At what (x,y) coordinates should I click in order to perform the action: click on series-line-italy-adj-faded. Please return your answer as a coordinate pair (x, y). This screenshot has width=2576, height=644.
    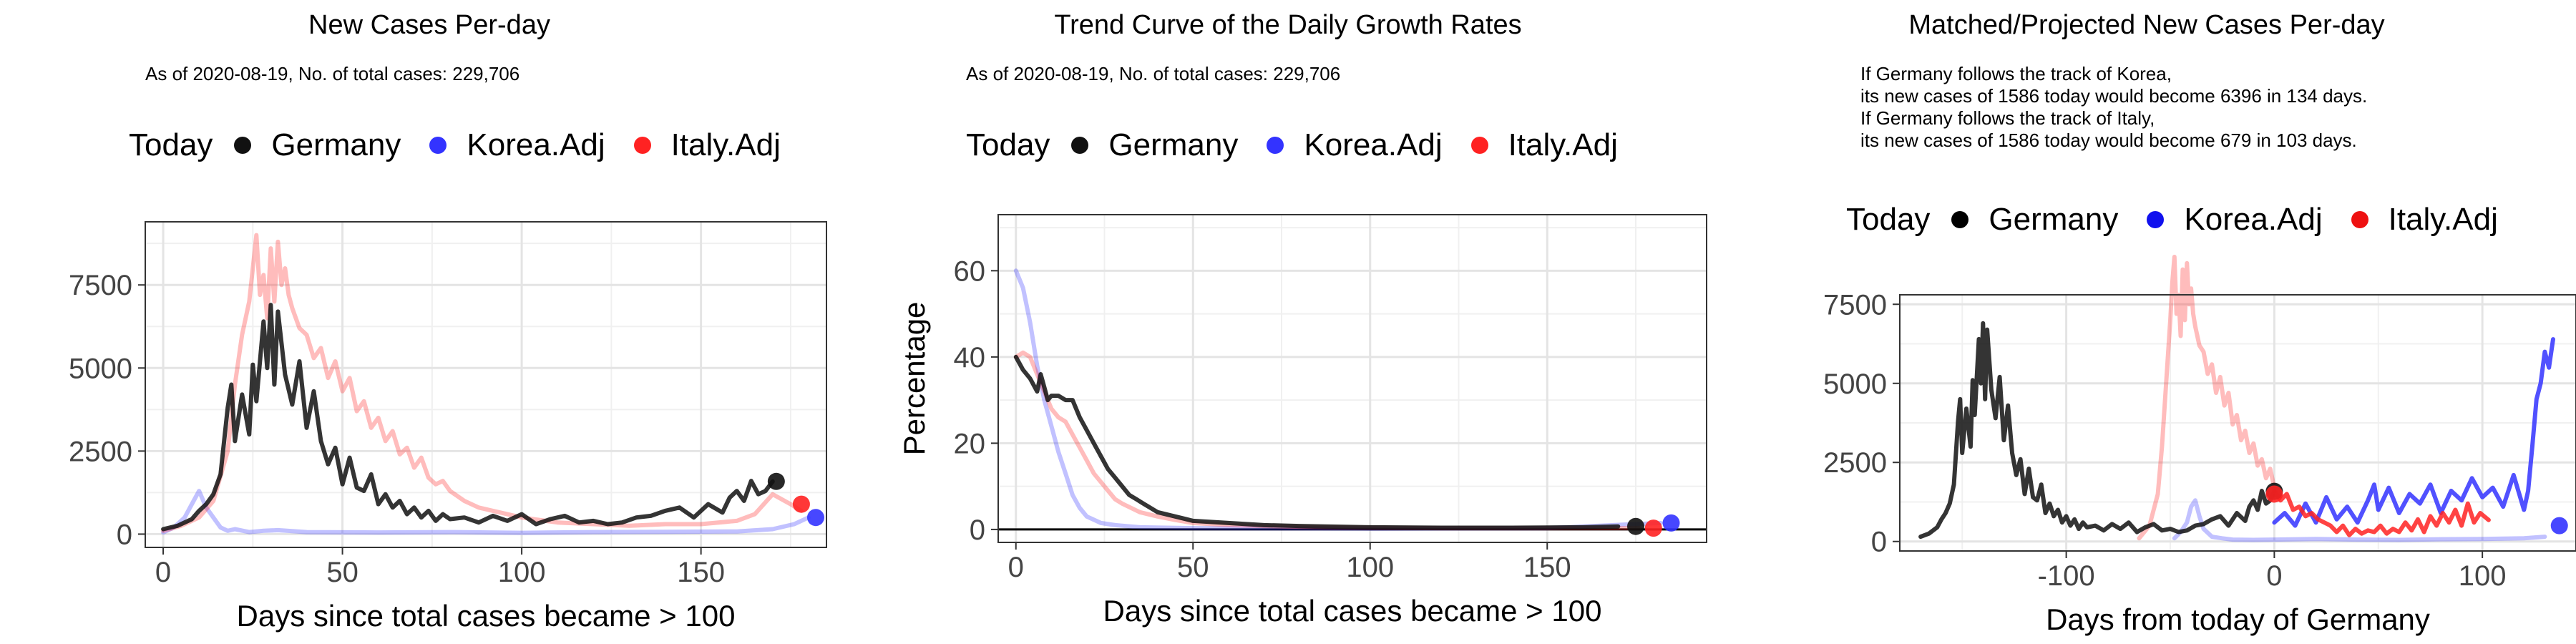
    Looking at the image, I should click on (2207, 398).